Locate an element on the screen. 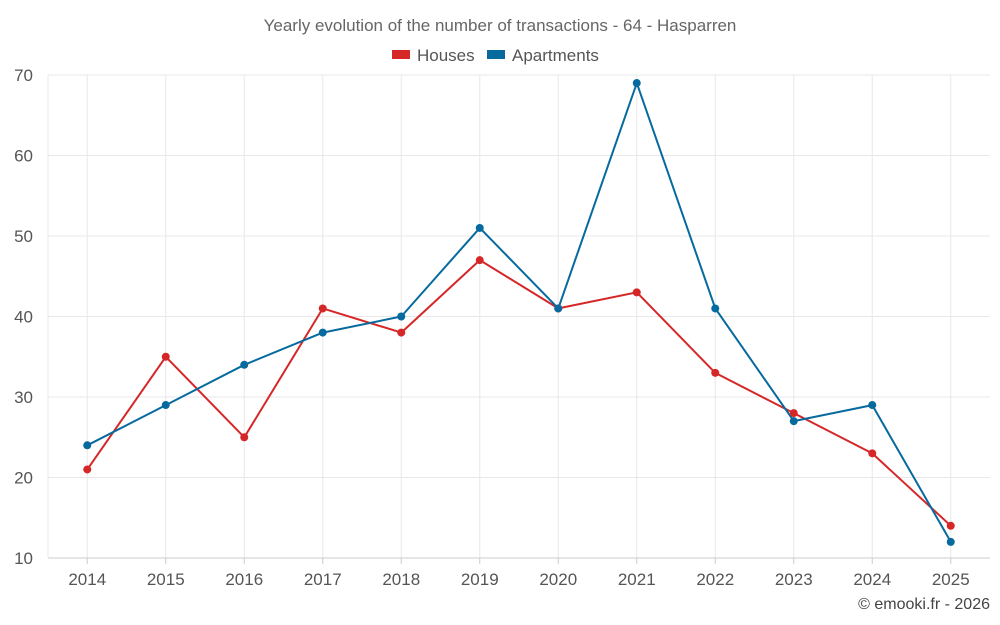  y-tick-label: 70 is located at coordinates (23, 75).